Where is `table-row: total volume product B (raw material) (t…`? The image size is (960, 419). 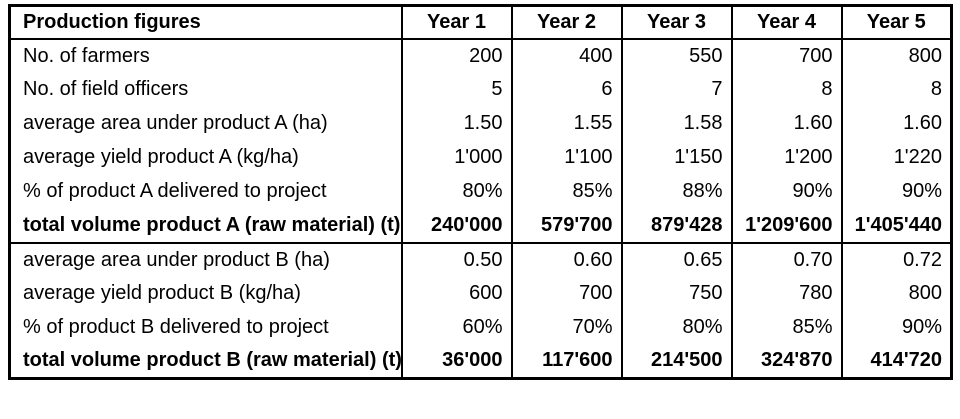 table-row: total volume product B (raw material) (t… is located at coordinates (480, 361).